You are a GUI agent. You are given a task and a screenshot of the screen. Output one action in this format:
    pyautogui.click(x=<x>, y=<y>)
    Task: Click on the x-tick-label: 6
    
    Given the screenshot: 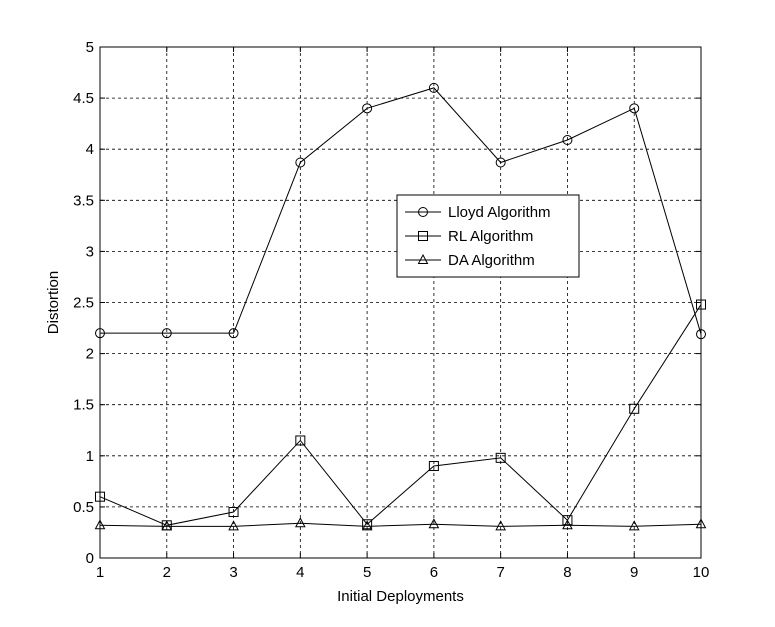 What is the action you would take?
    pyautogui.click(x=434, y=572)
    